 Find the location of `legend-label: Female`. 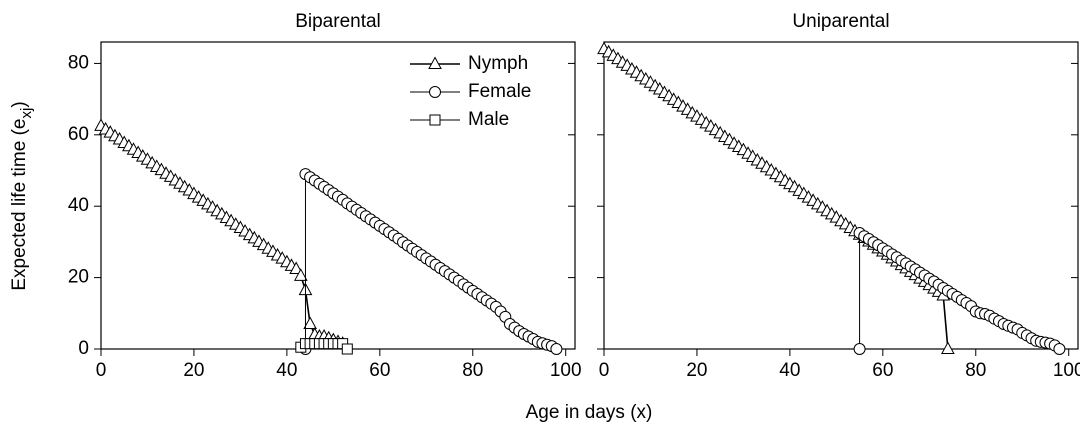

legend-label: Female is located at coordinates (499, 91).